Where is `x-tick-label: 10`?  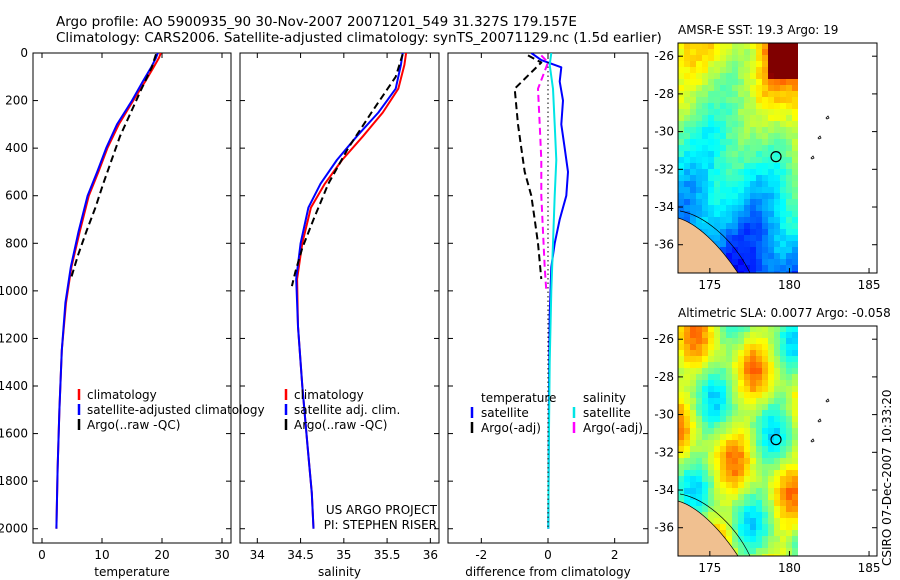
x-tick-label: 10 is located at coordinates (101, 555).